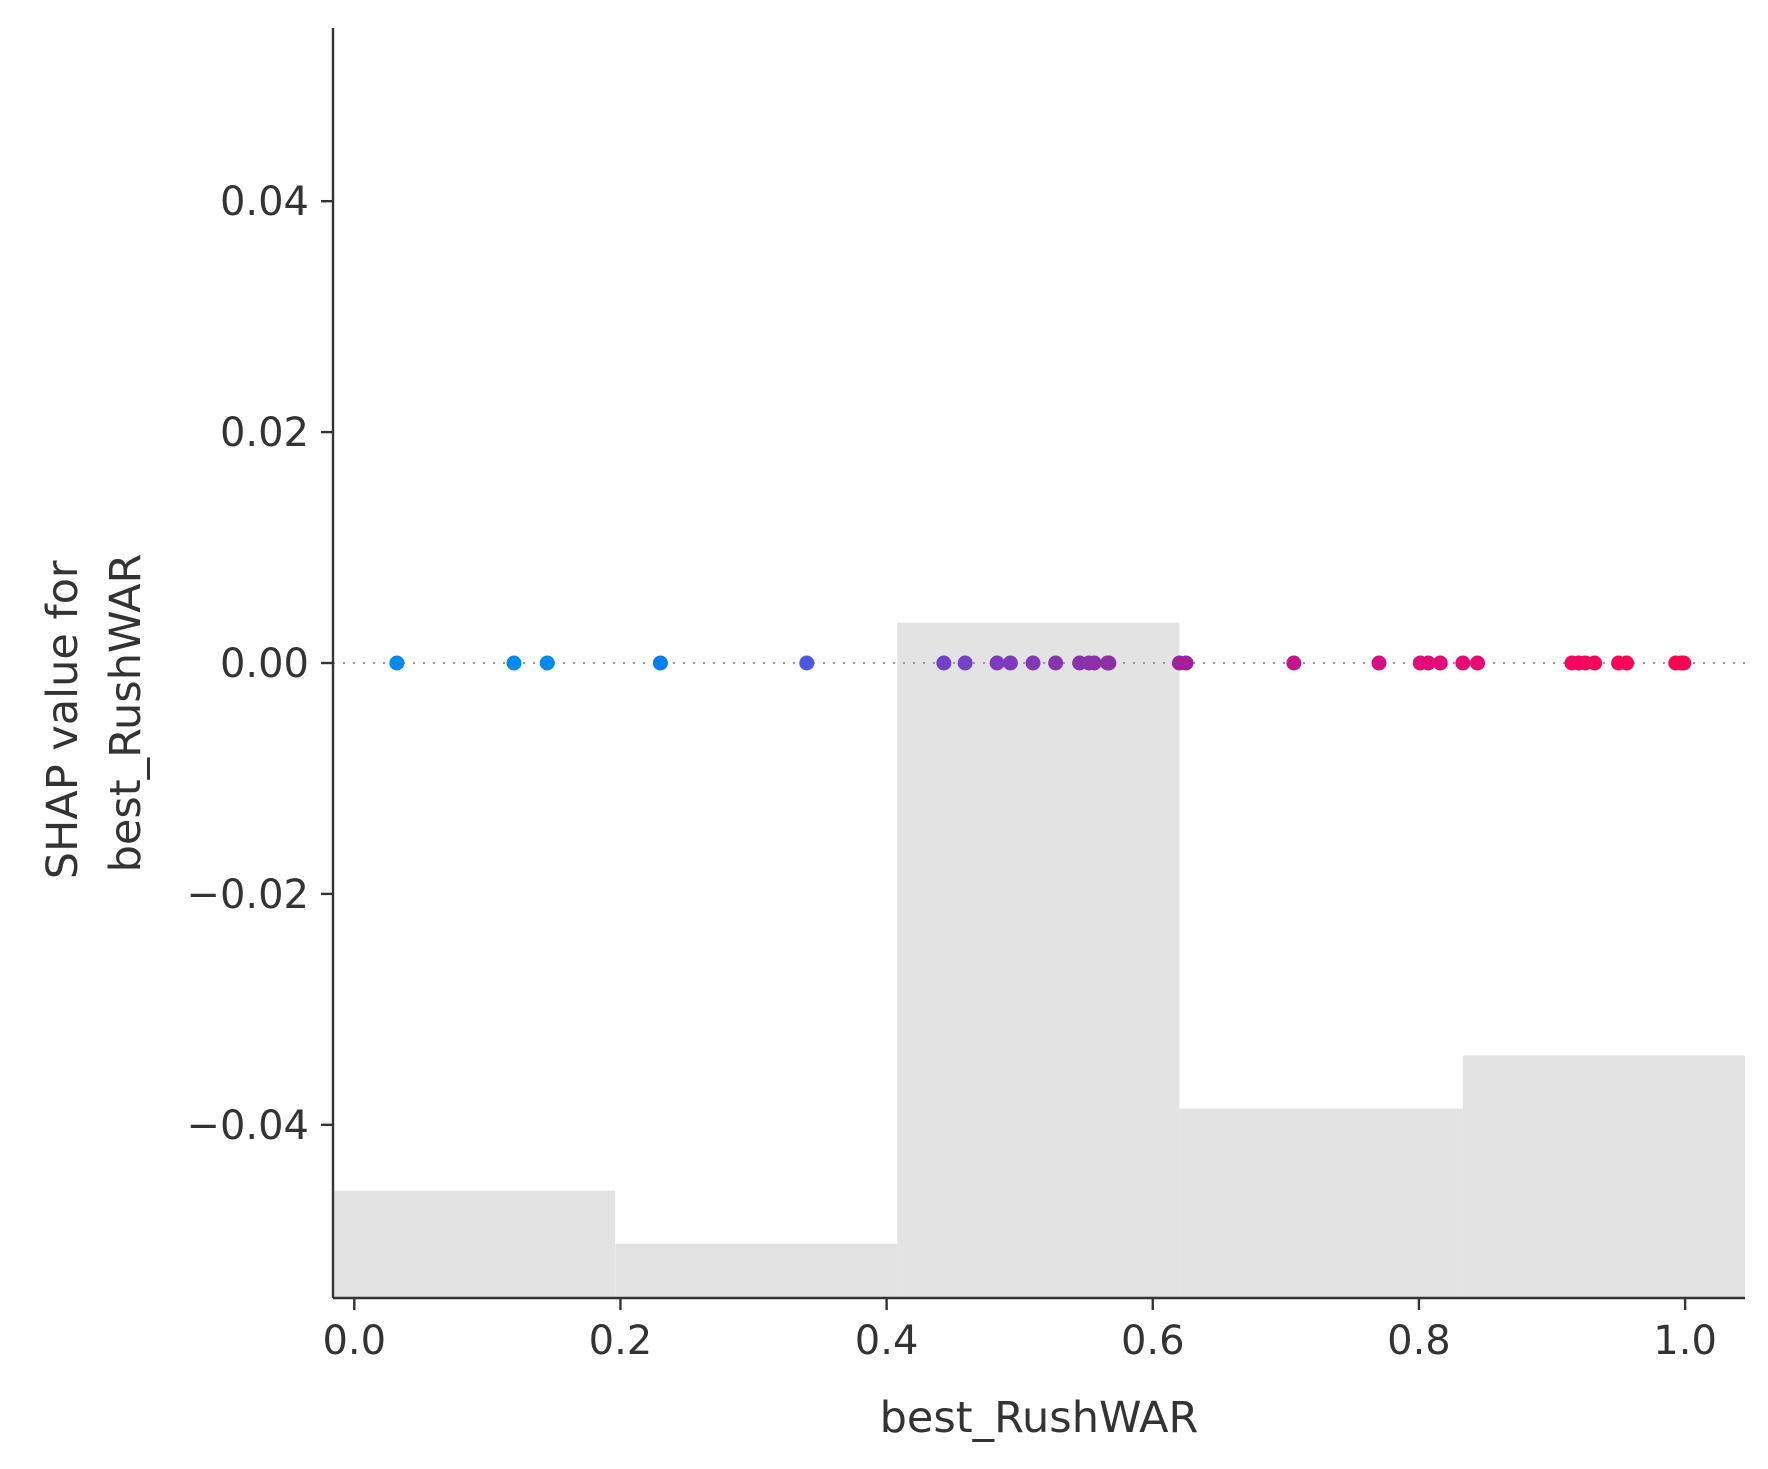 The width and height of the screenshot is (1768, 1469). What do you see at coordinates (887, 1341) in the screenshot?
I see `x-tick-label-3: 0.4` at bounding box center [887, 1341].